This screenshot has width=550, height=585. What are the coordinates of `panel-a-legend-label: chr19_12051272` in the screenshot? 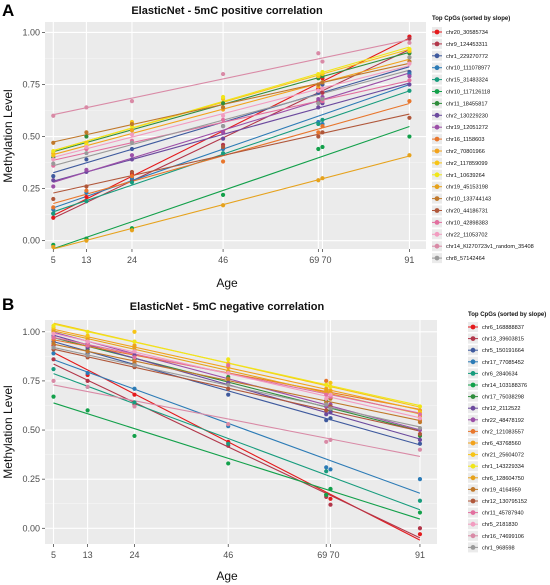 It's located at (467, 128).